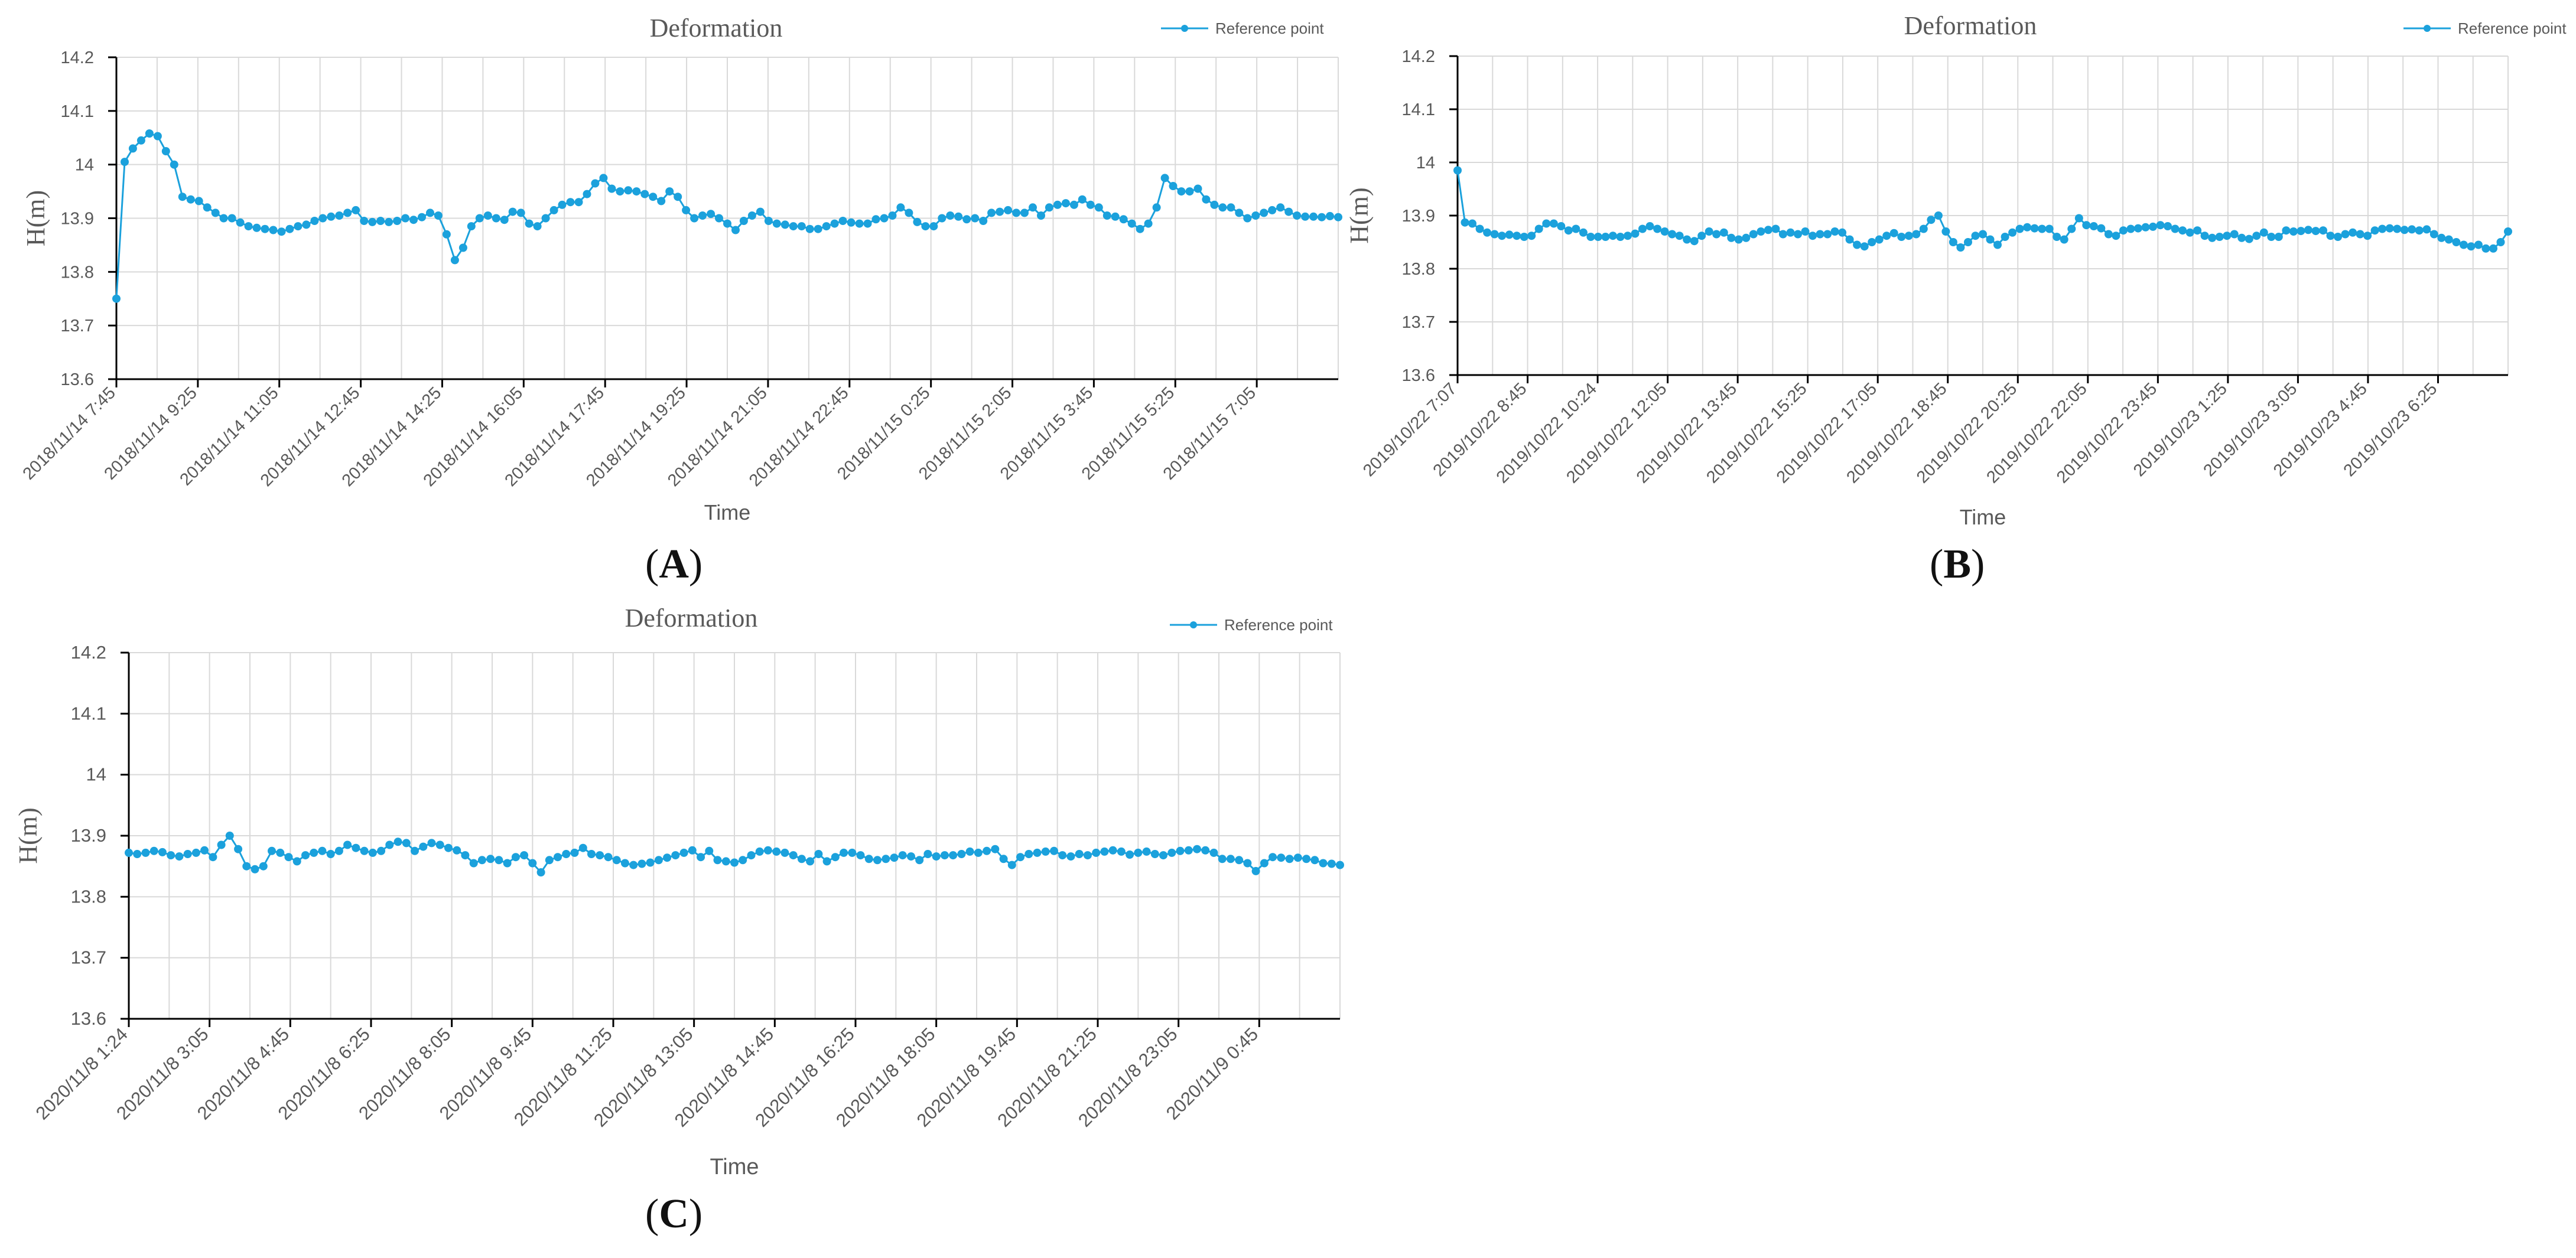 The height and width of the screenshot is (1258, 2576). I want to click on panel-label-a: (A), so click(674, 564).